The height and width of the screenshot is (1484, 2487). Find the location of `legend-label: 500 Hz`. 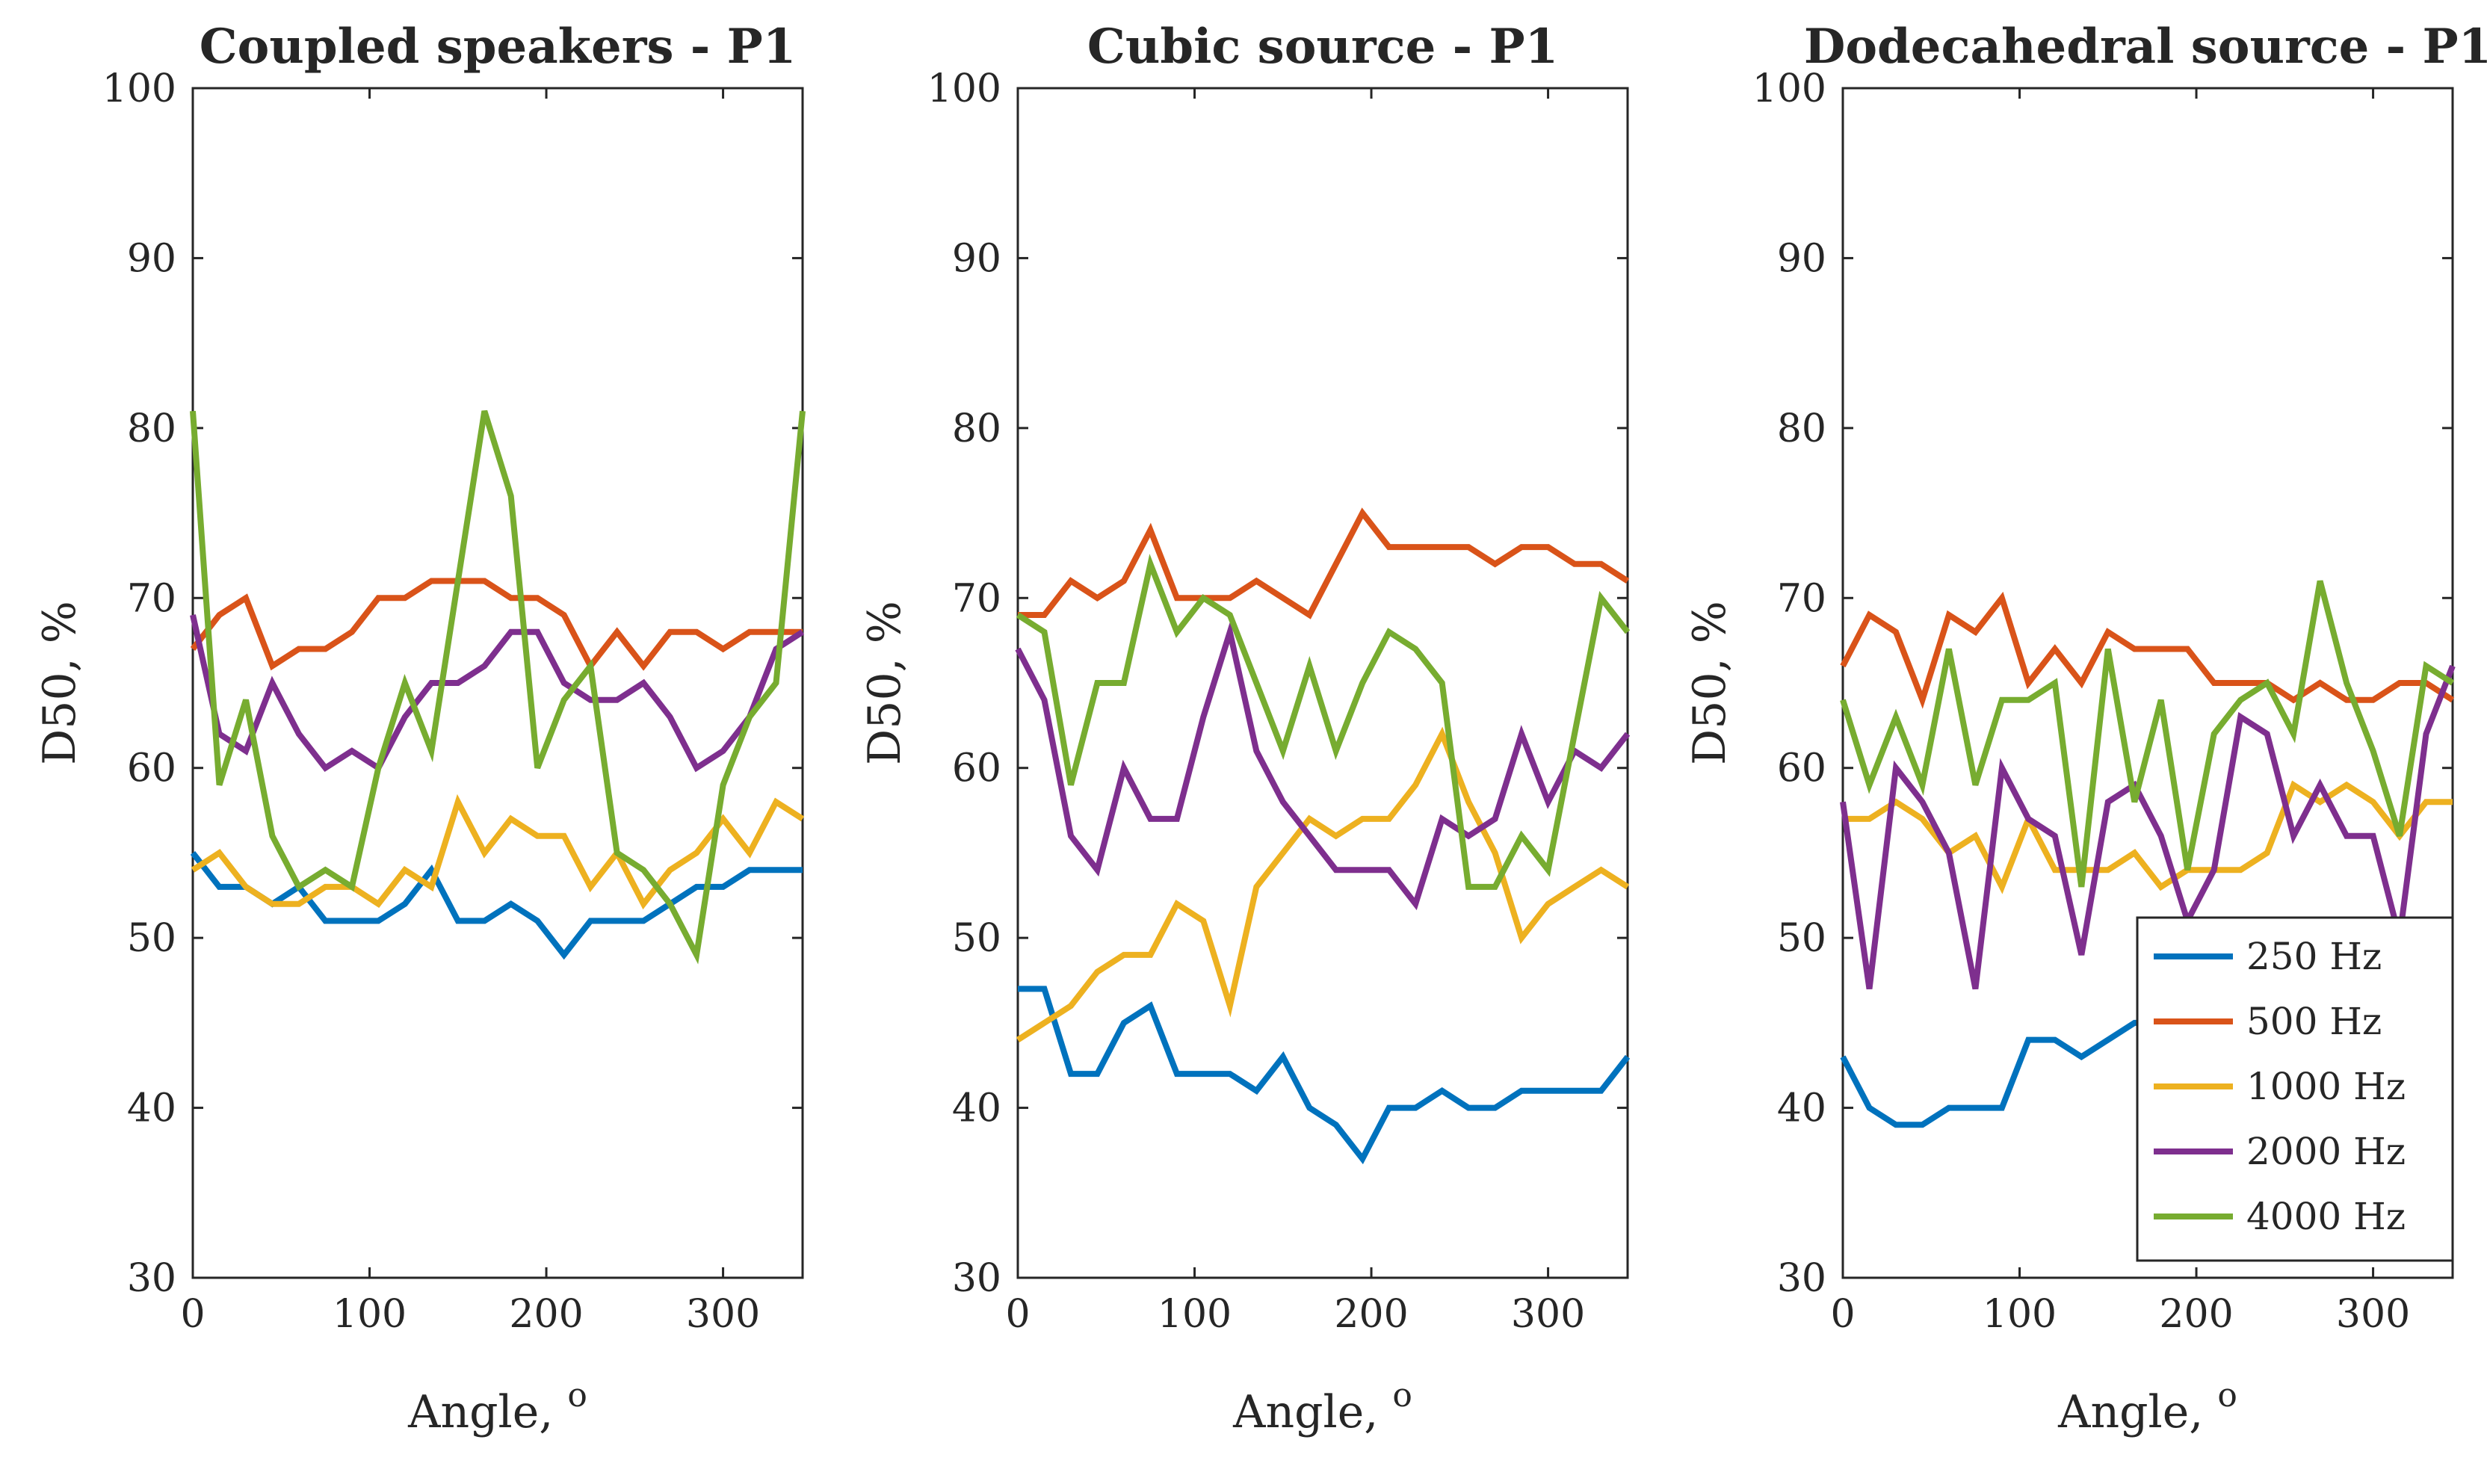

legend-label: 500 Hz is located at coordinates (2314, 1022).